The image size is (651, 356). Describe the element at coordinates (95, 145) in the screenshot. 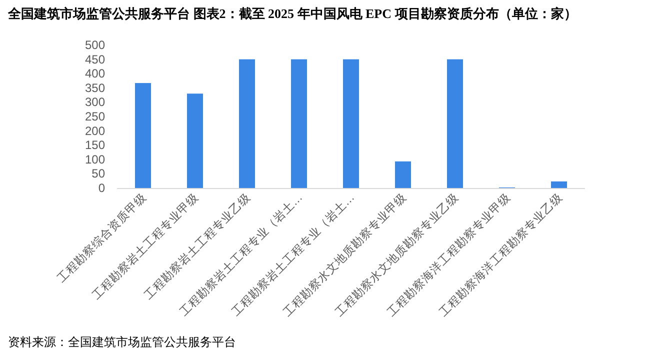

I see `y-tick-label: 150` at that location.